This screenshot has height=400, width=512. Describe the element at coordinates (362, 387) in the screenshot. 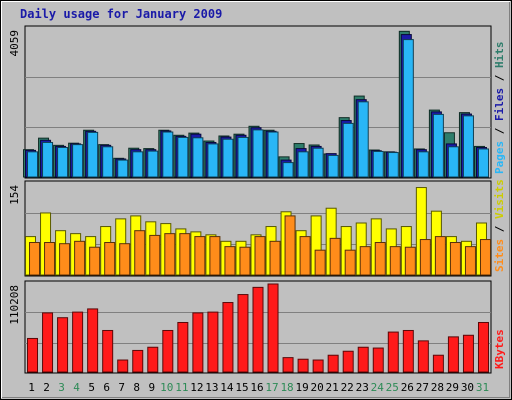

I see `x-label-day-23: 23` at that location.